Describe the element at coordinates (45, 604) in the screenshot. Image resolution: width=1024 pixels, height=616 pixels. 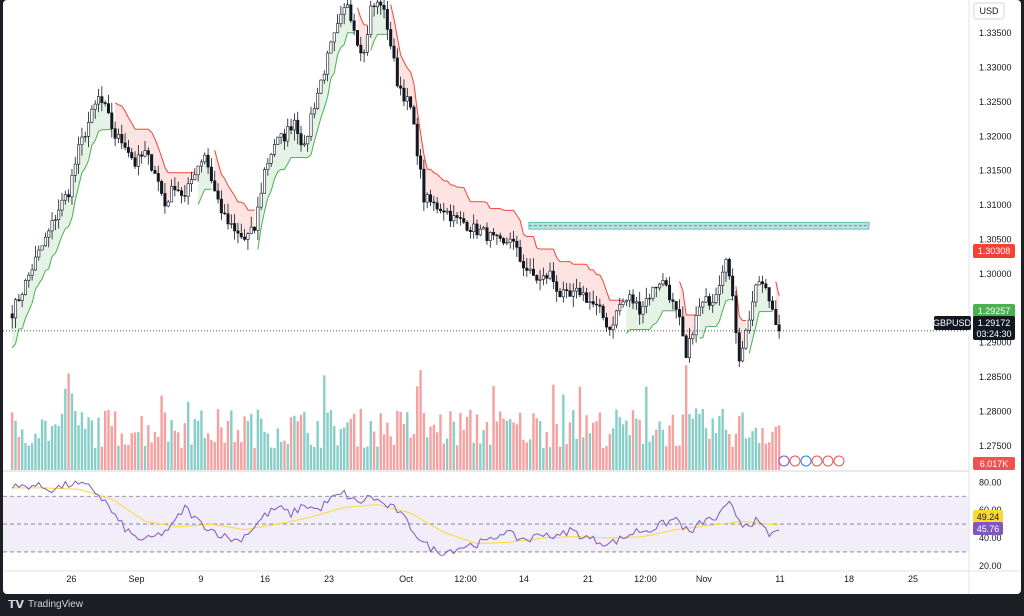
I see `tradingview-logo: 𝗧𝗩 TradingView` at that location.